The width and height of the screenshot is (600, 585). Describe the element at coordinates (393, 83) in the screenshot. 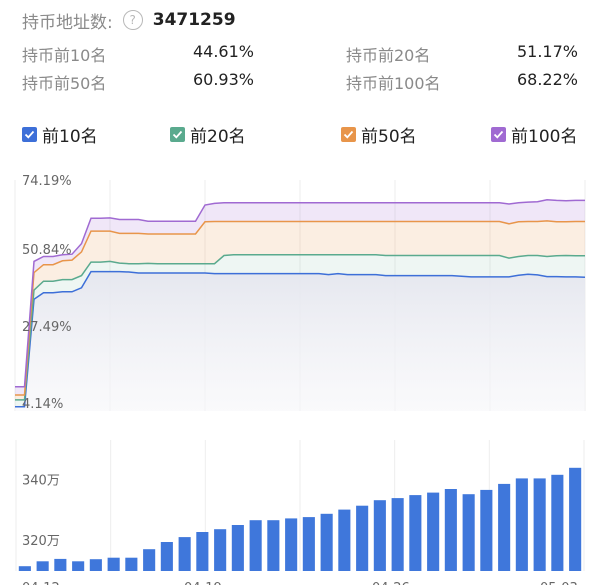

I see `stat-label: 持币前100名` at that location.